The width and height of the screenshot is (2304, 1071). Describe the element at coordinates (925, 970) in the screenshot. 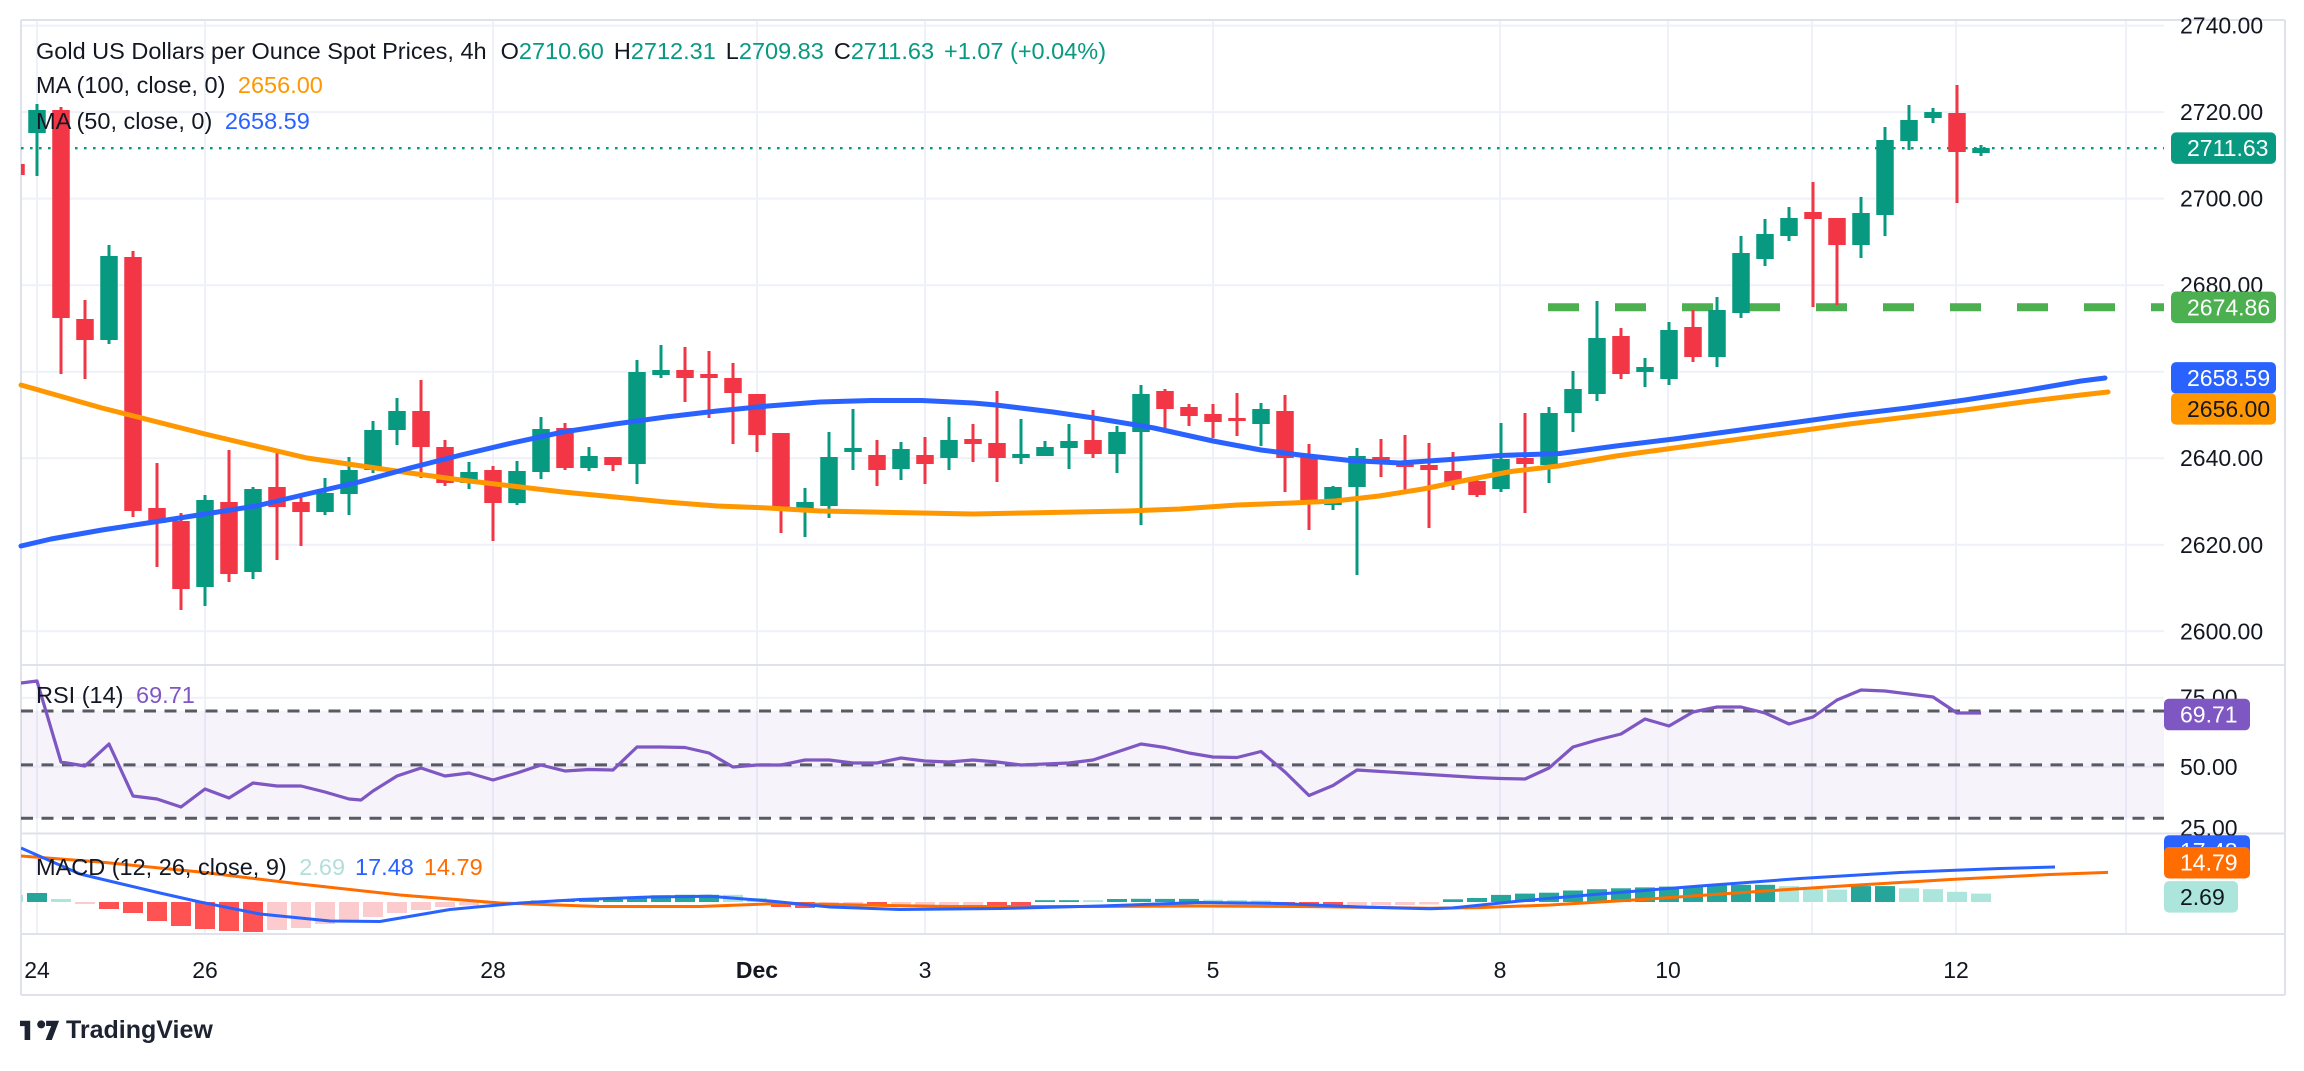

I see `svg-text: 3` at that location.